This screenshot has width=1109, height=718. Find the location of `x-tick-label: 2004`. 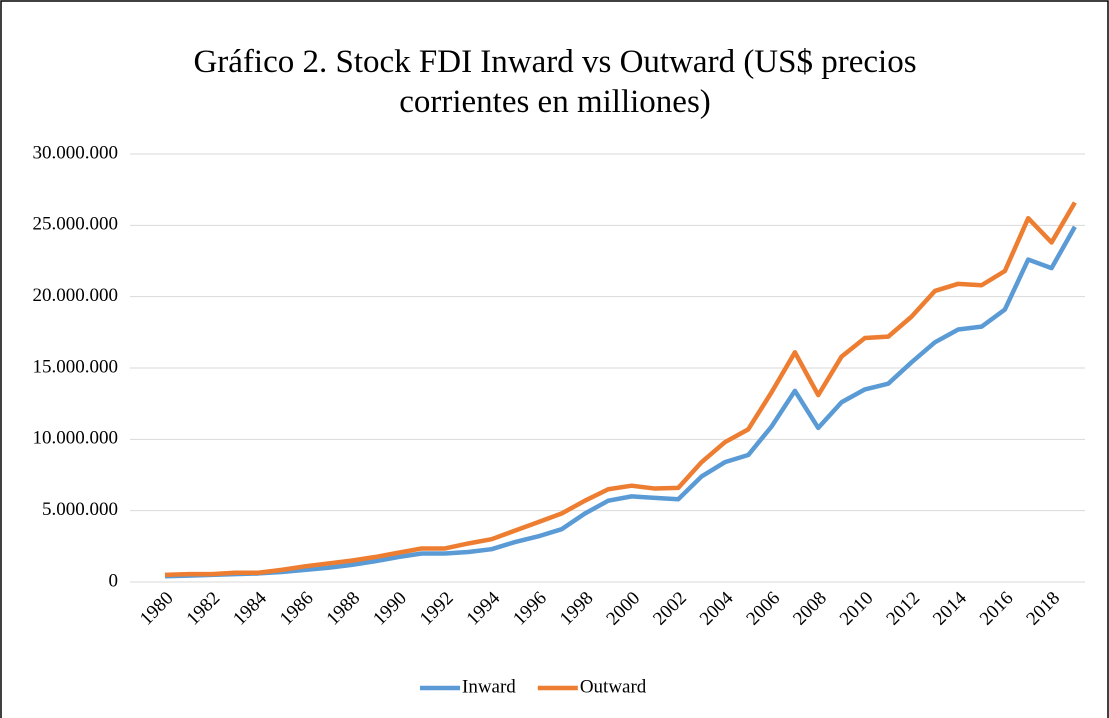

x-tick-label: 2004 is located at coordinates (717, 608).